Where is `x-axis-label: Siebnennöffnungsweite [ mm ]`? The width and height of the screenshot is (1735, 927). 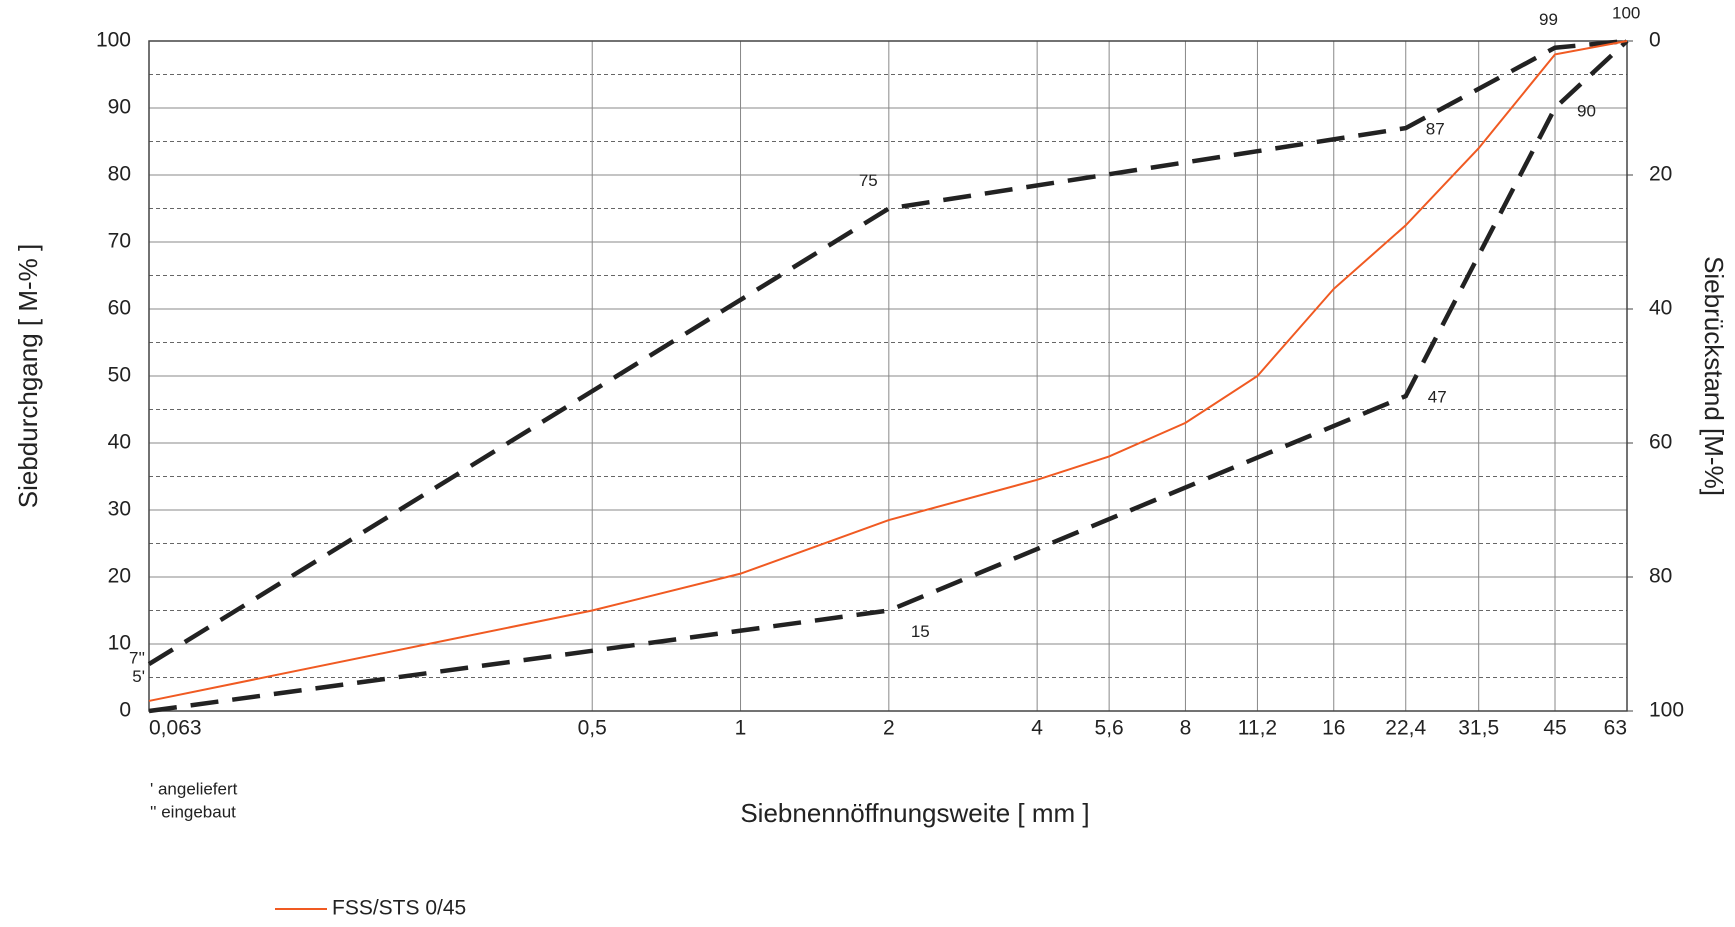
x-axis-label: Siebnennöffnungsweite [ mm ] is located at coordinates (914, 813).